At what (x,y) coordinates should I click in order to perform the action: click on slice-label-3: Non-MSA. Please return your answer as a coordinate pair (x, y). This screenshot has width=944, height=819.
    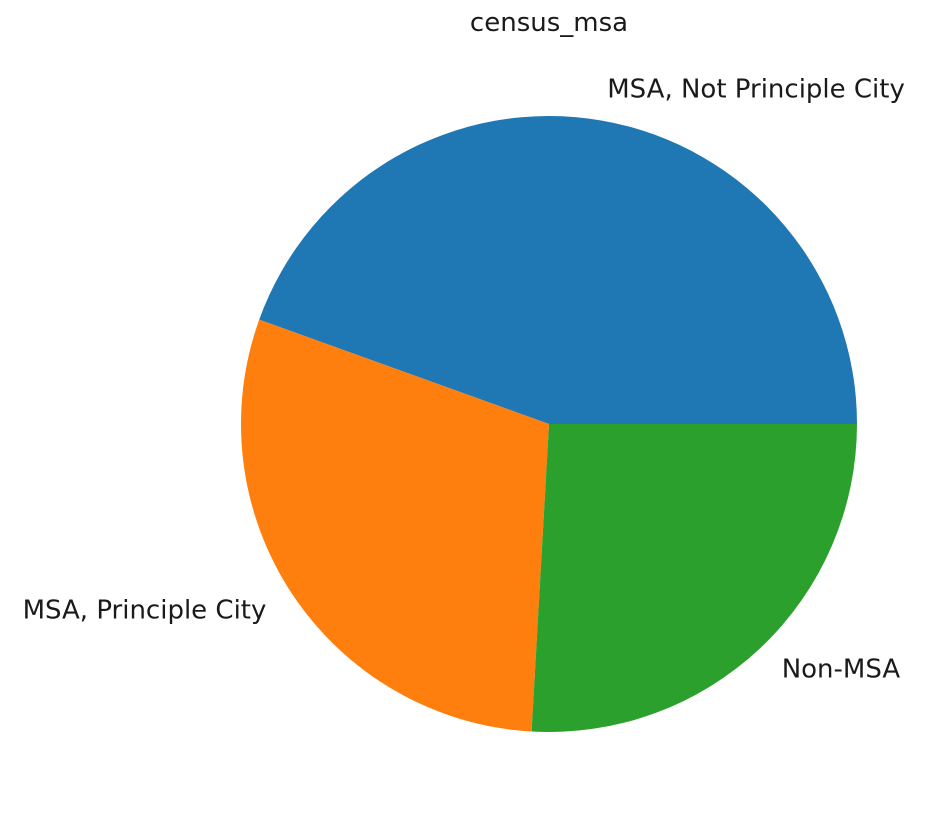
    Looking at the image, I should click on (841, 670).